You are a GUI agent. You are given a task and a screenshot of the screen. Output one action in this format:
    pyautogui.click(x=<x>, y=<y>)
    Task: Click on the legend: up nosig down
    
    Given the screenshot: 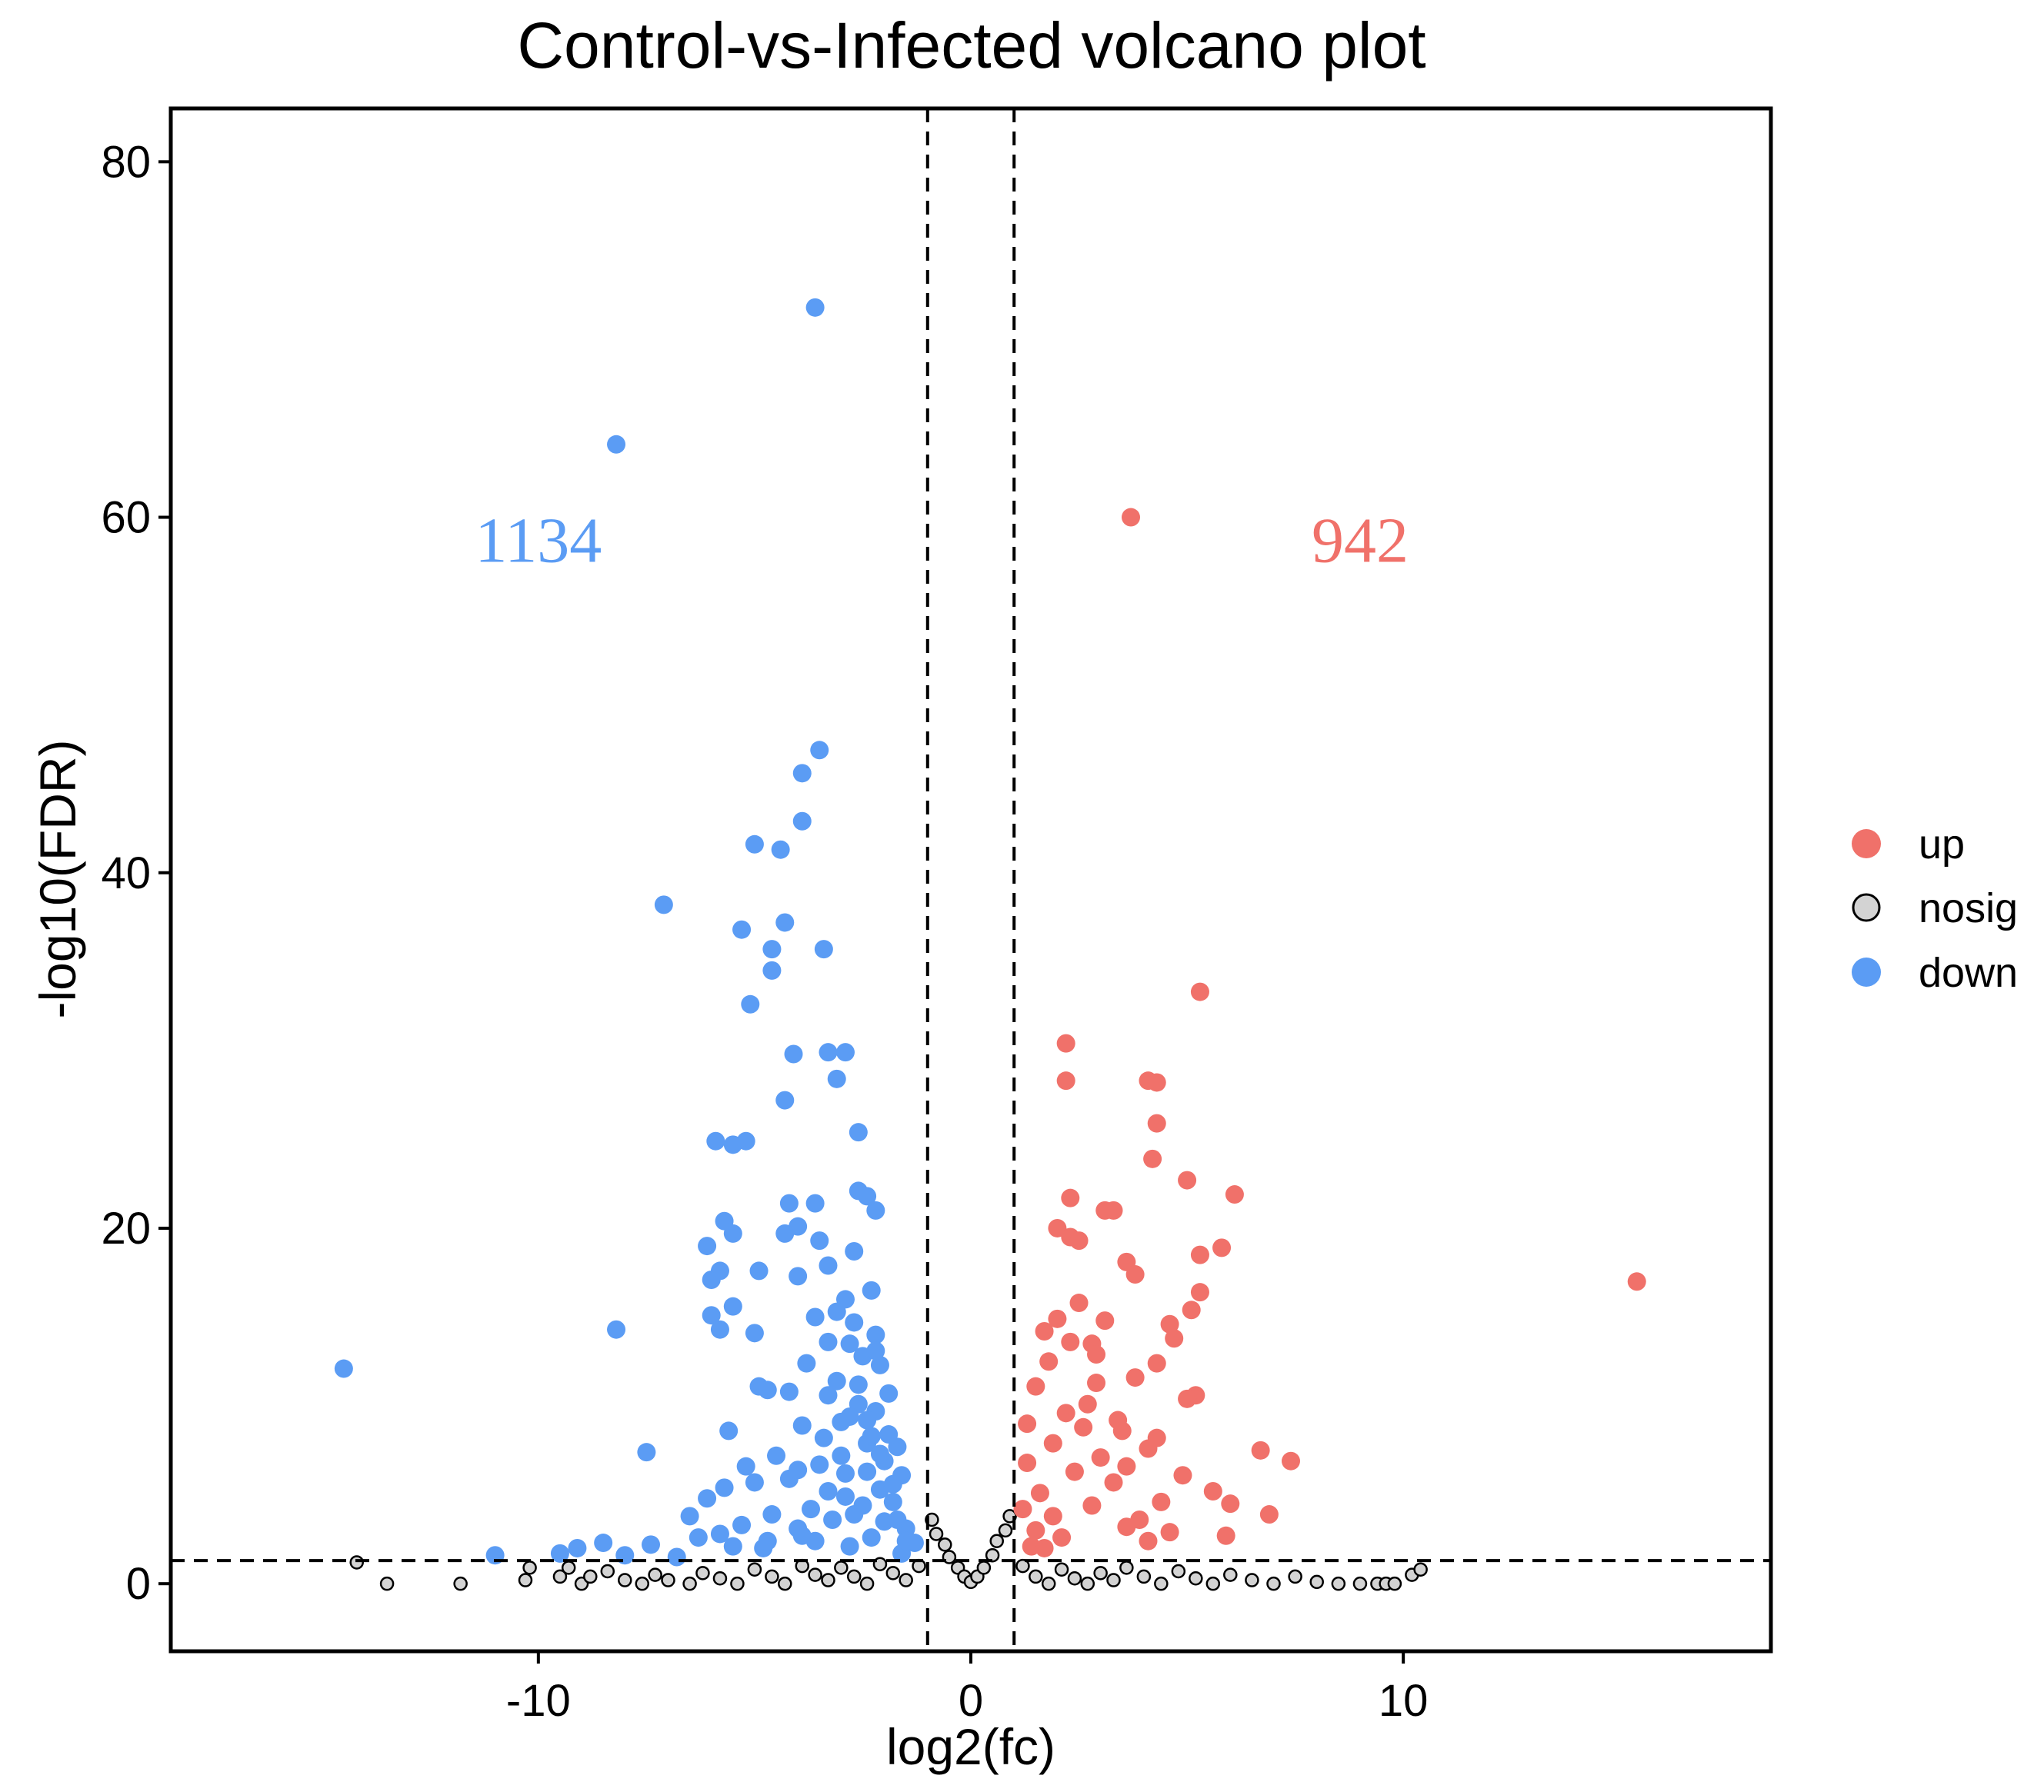 What is the action you would take?
    pyautogui.click(x=1935, y=908)
    